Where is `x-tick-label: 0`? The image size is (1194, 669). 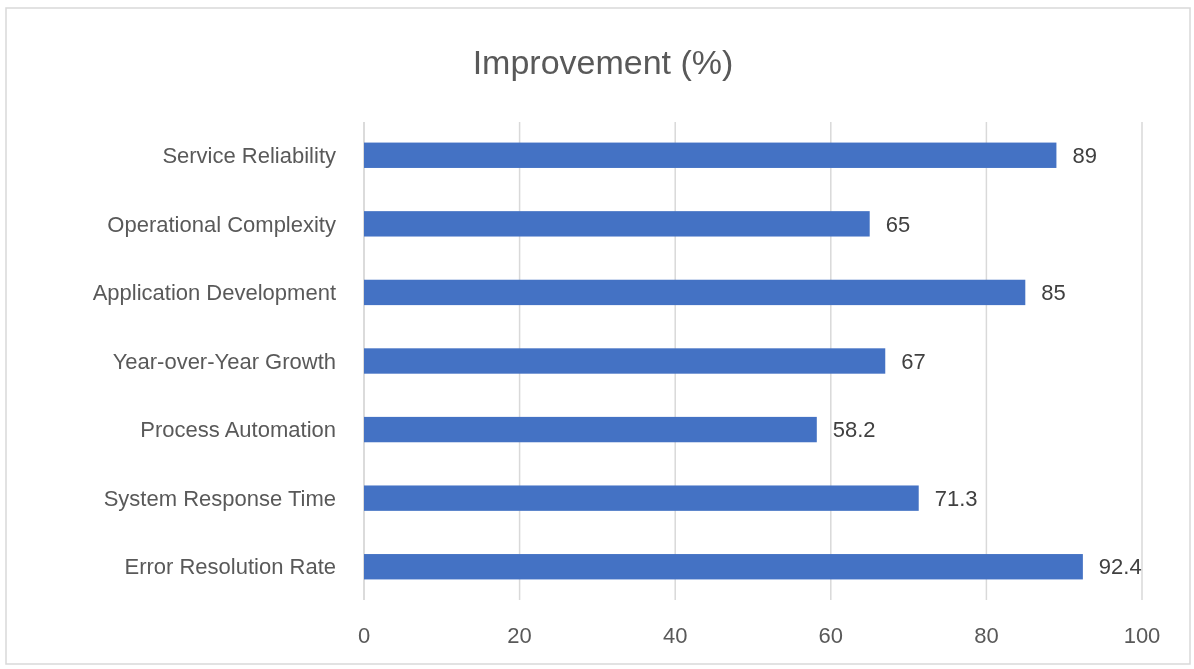
x-tick-label: 0 is located at coordinates (364, 635).